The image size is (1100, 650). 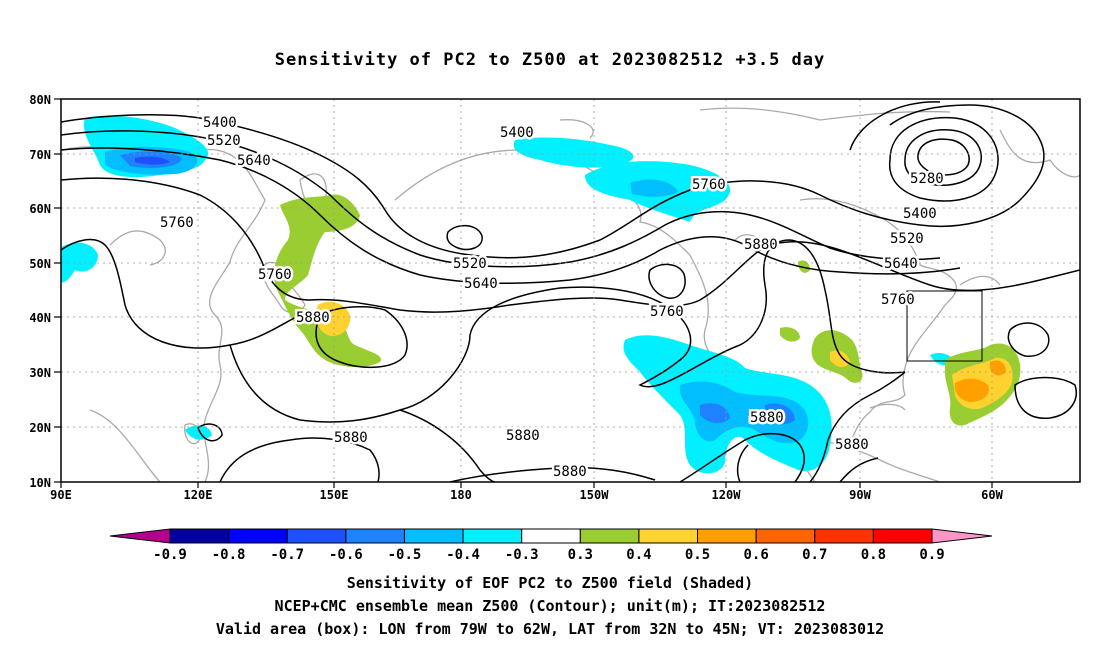 I want to click on lon-label: 90W, so click(x=860, y=495).